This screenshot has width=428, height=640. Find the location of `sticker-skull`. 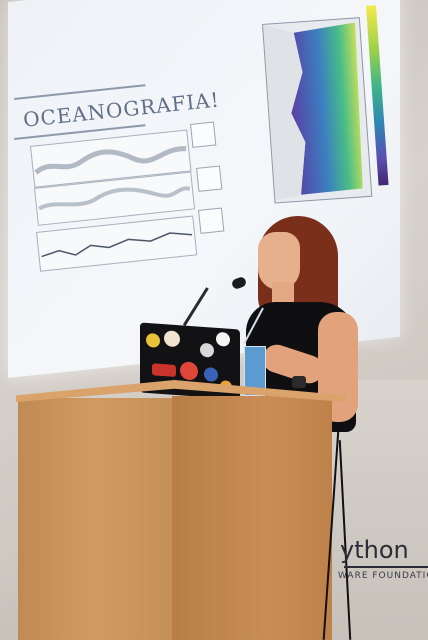

sticker-skull is located at coordinates (172, 339).